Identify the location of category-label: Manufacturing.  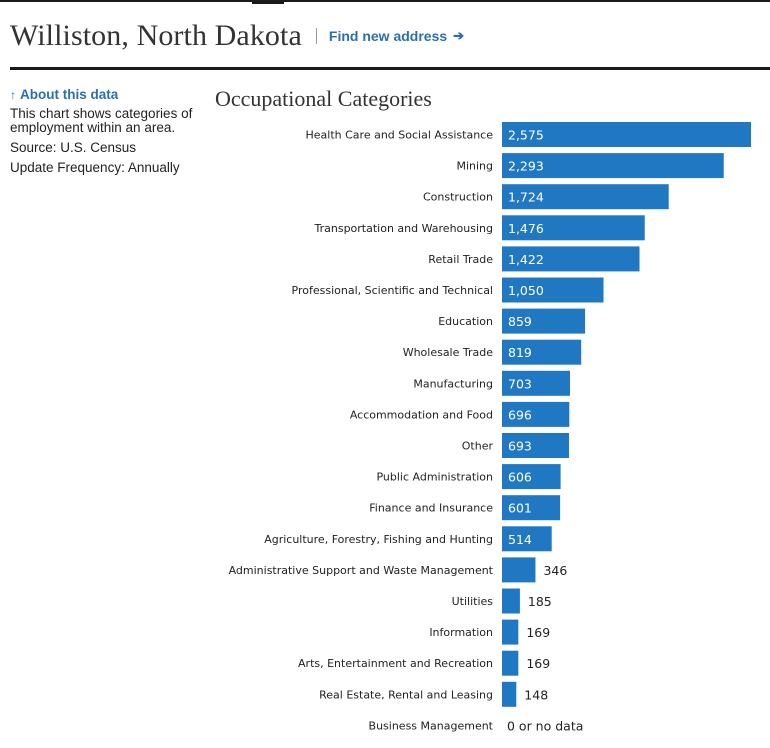
(453, 383).